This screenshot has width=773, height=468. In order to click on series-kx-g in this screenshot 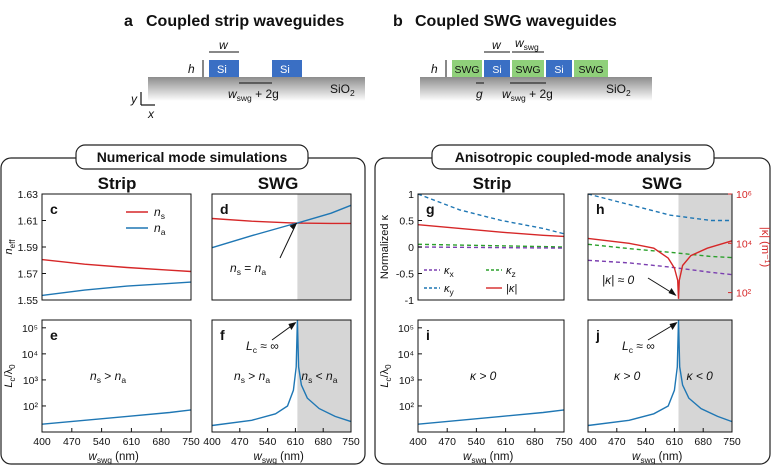, I will do `click(491, 247)`.